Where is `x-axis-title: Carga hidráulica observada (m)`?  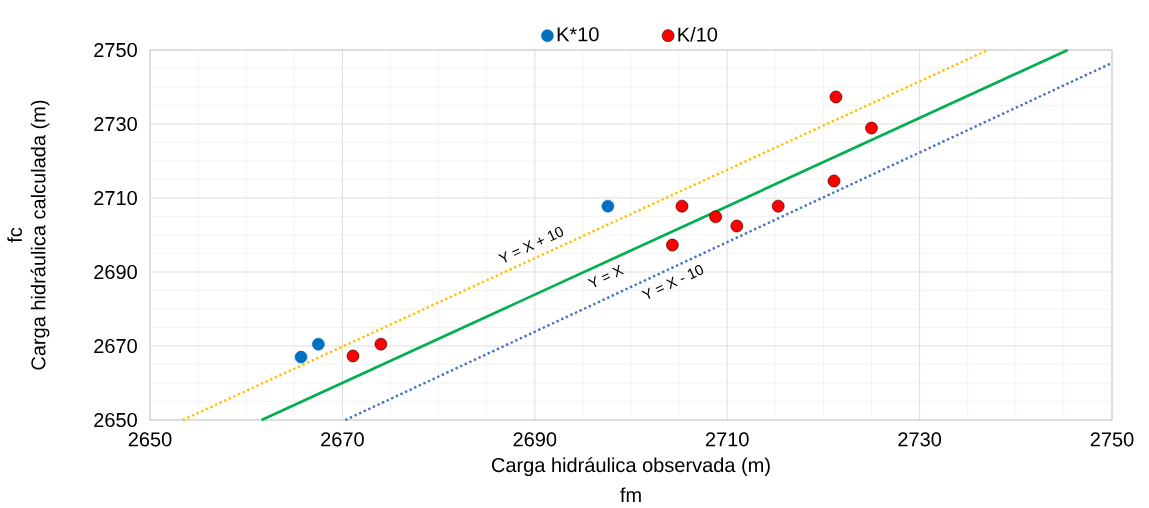
x-axis-title: Carga hidráulica observada (m) is located at coordinates (630, 467).